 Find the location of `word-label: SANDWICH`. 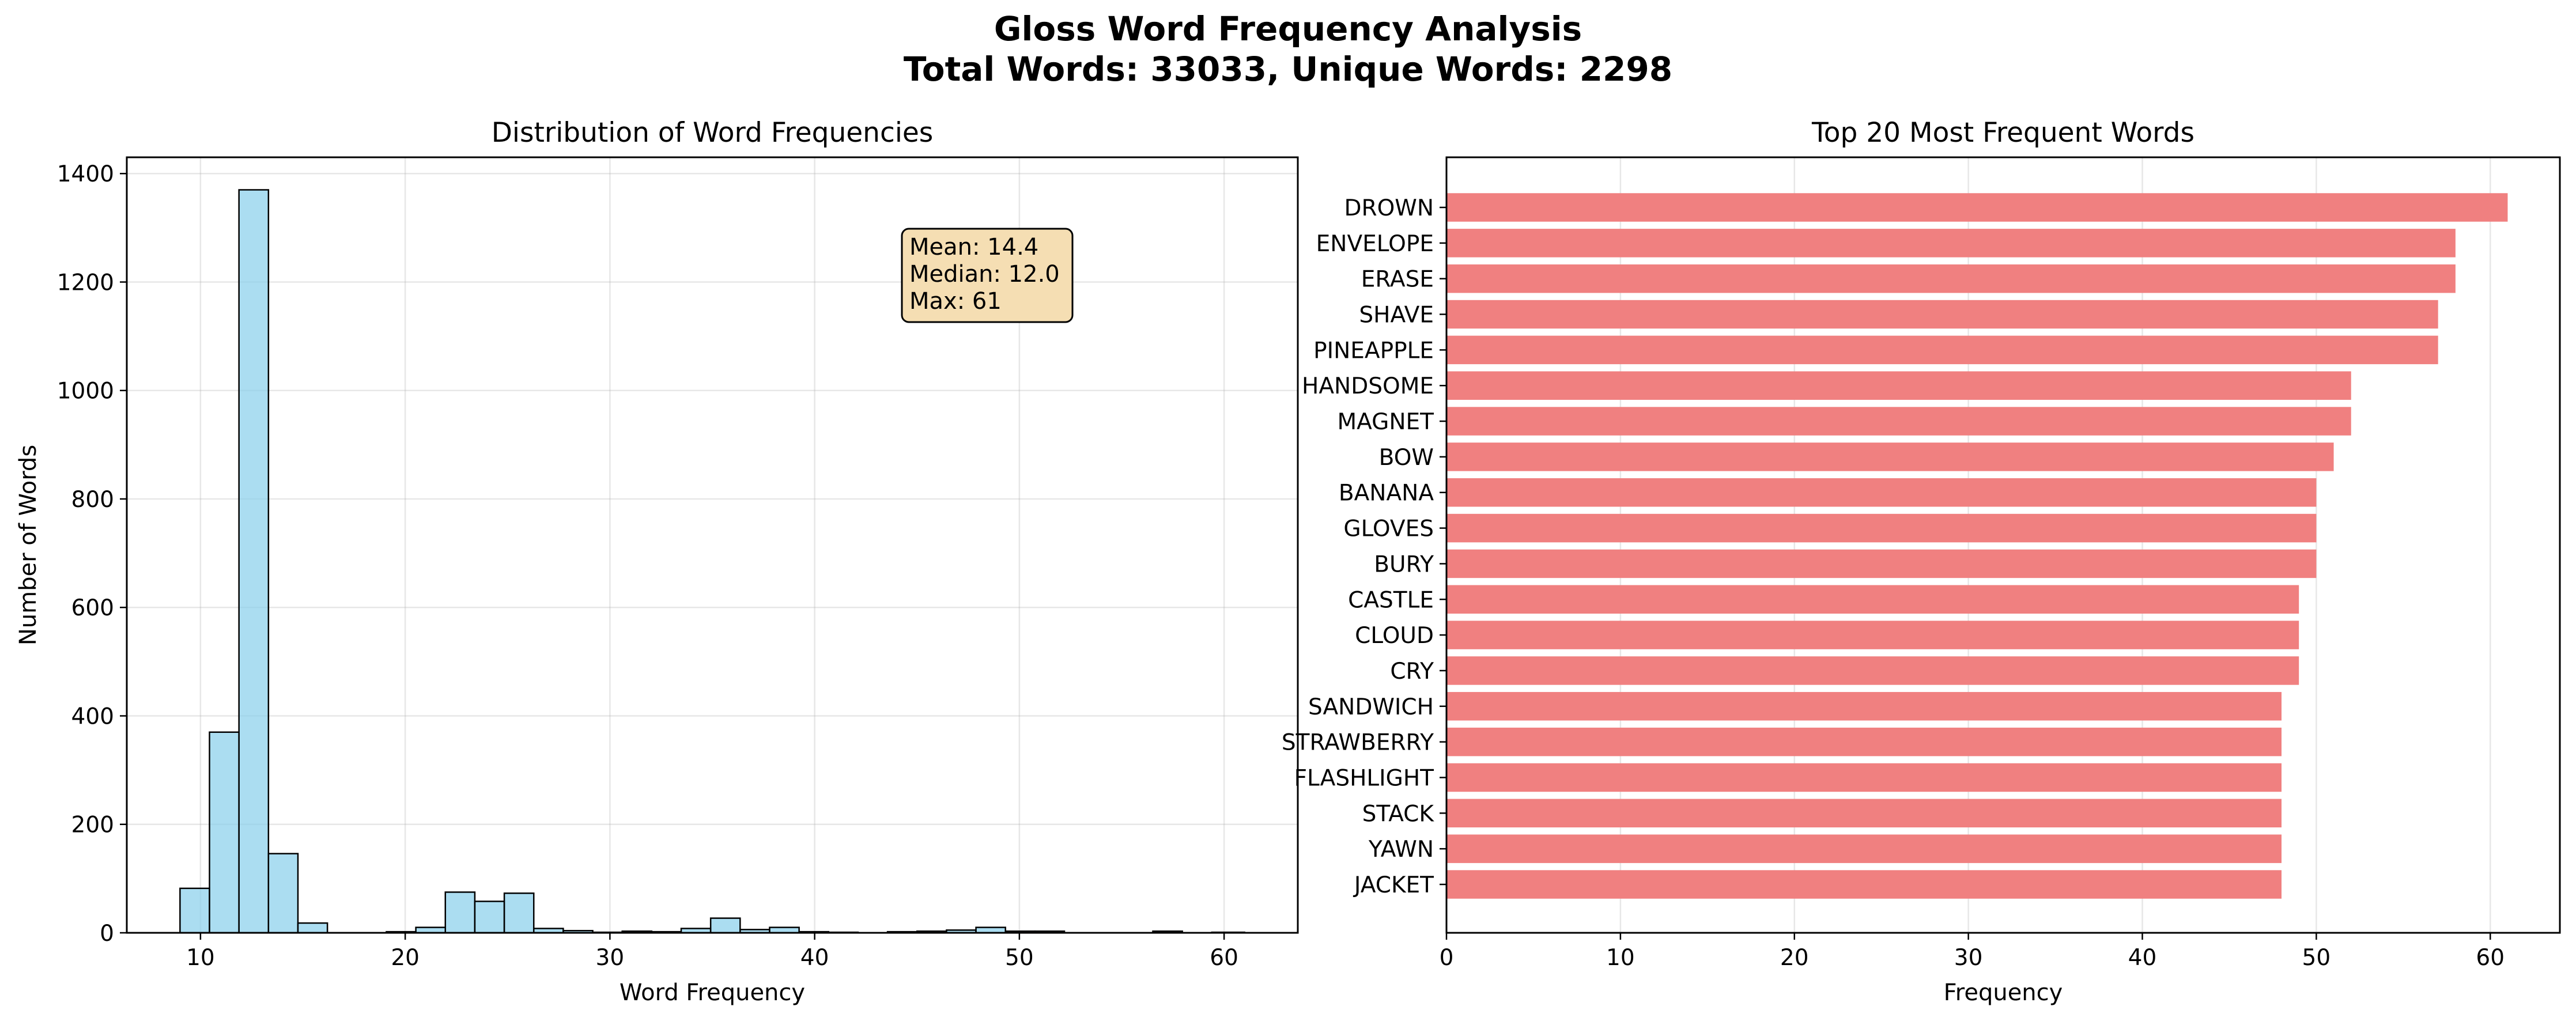

word-label: SANDWICH is located at coordinates (1371, 707).